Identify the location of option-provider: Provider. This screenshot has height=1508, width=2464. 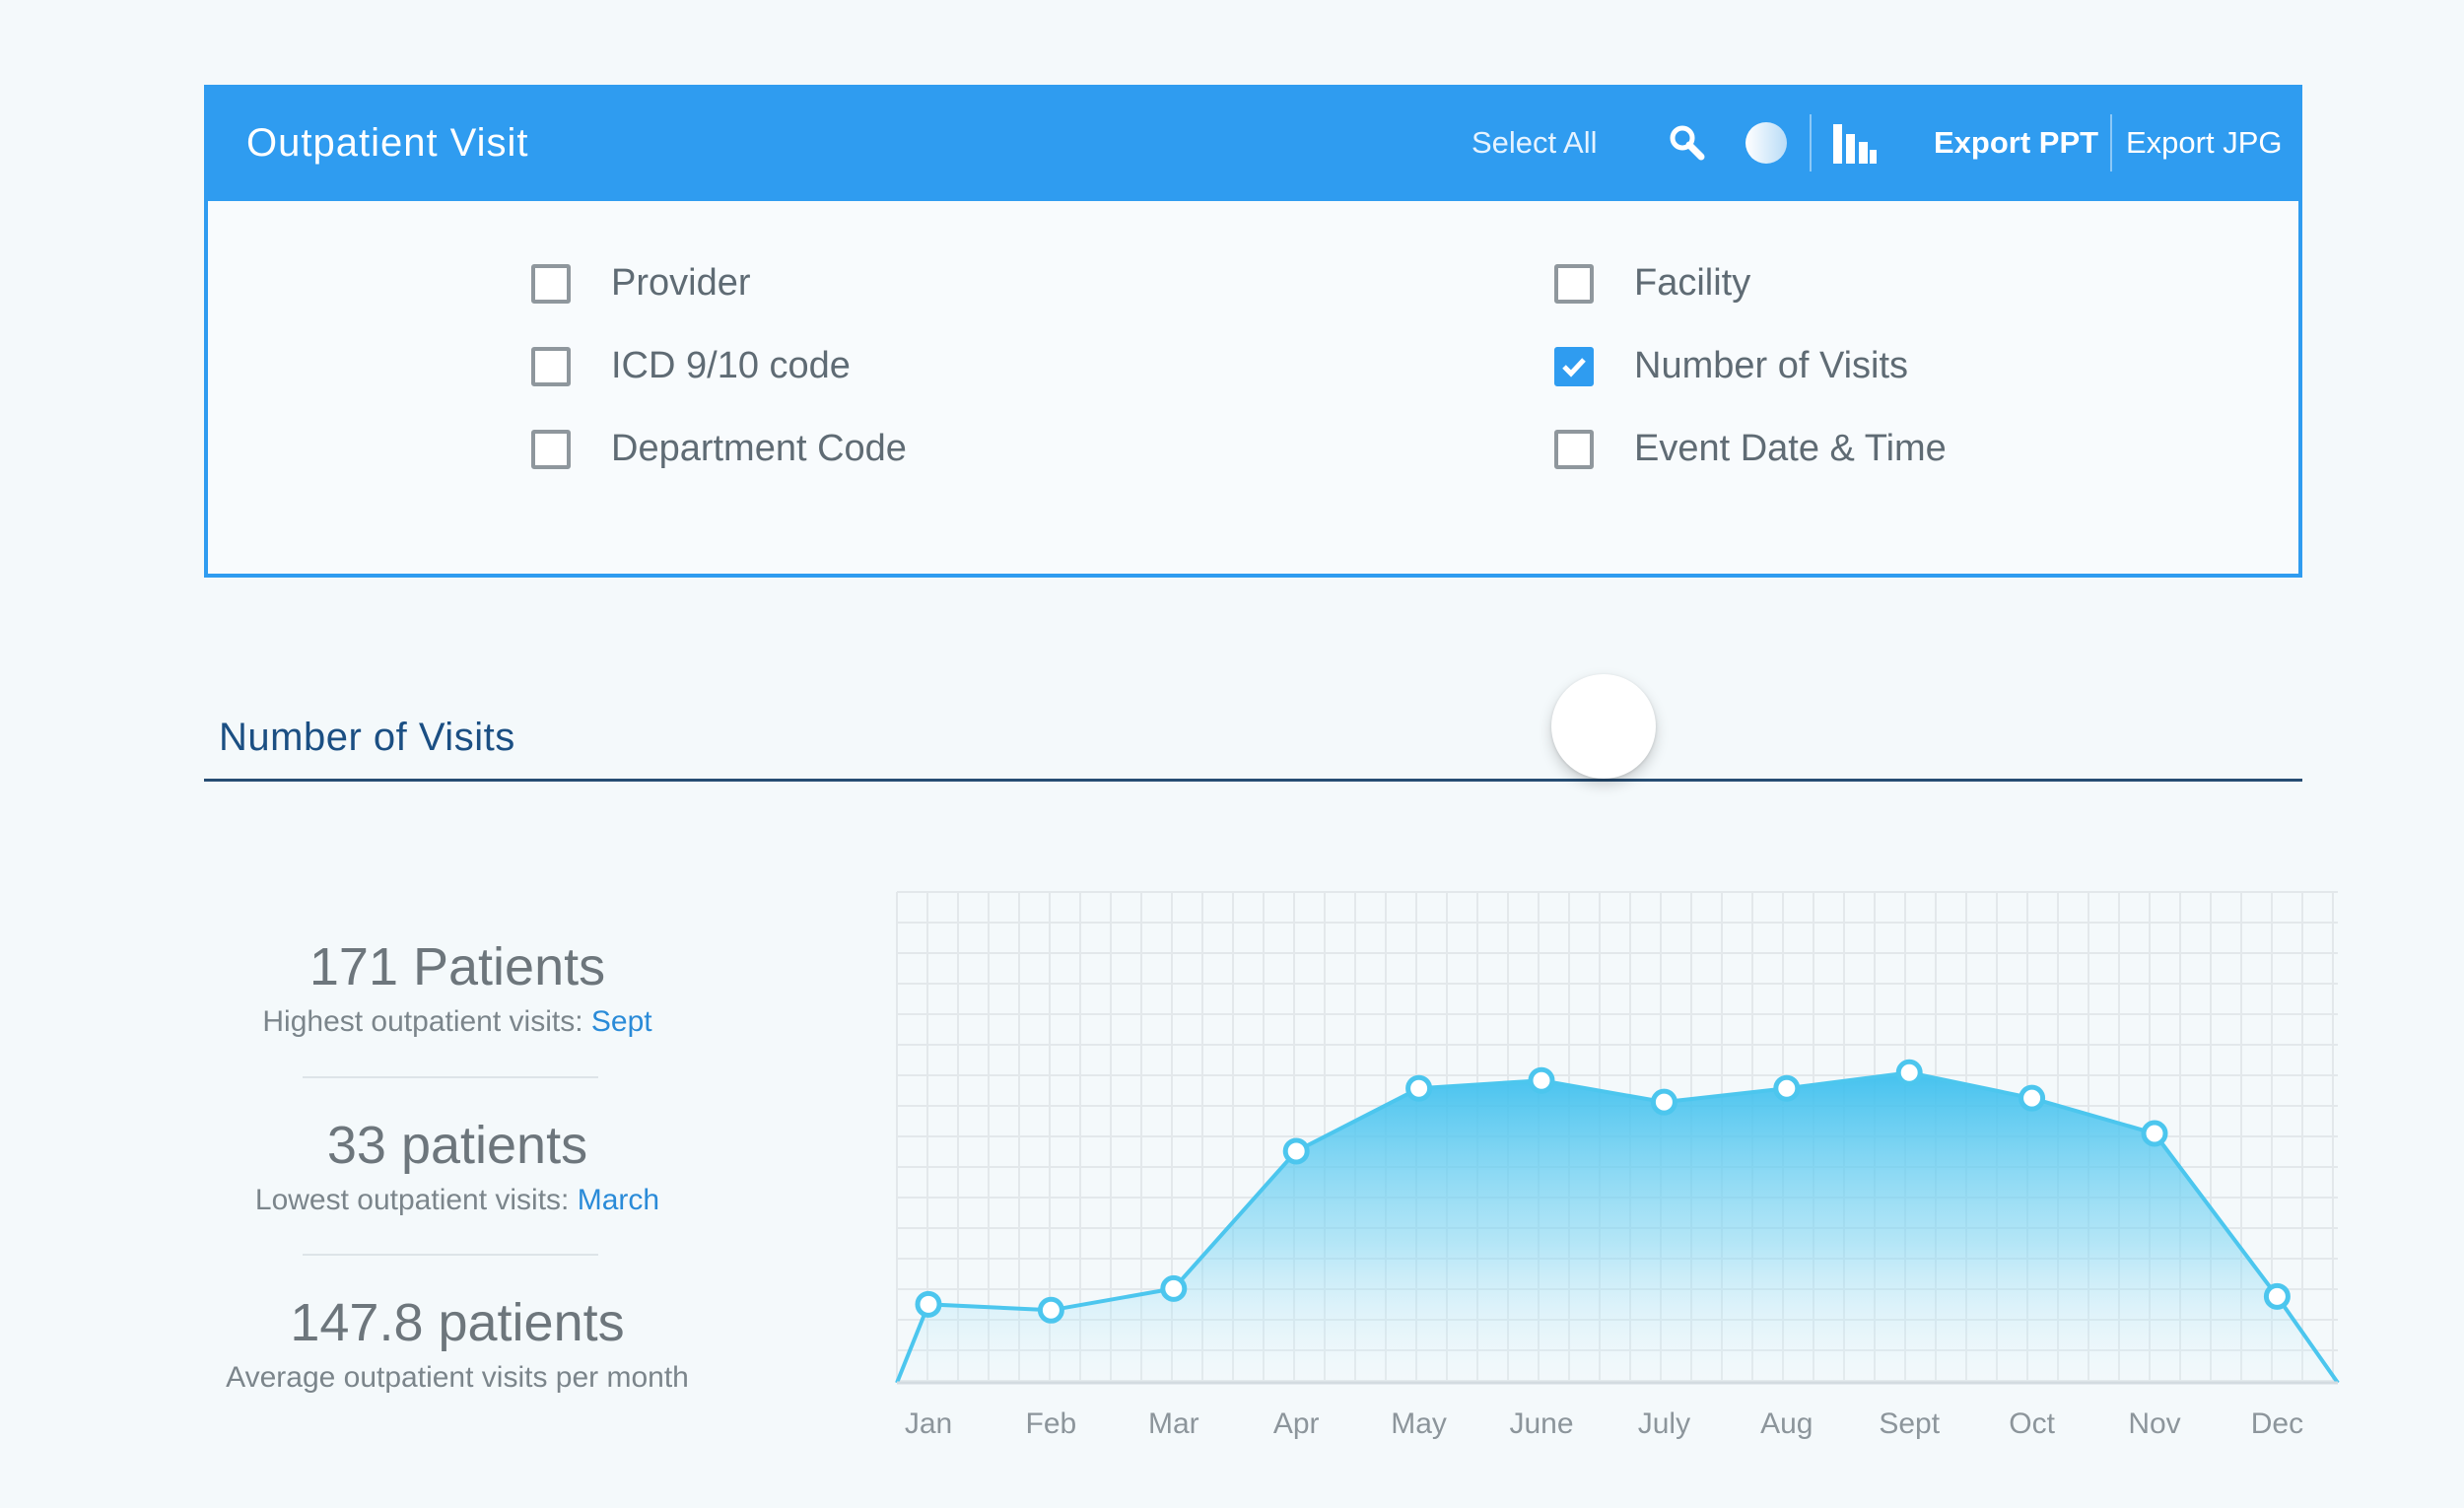
(641, 283).